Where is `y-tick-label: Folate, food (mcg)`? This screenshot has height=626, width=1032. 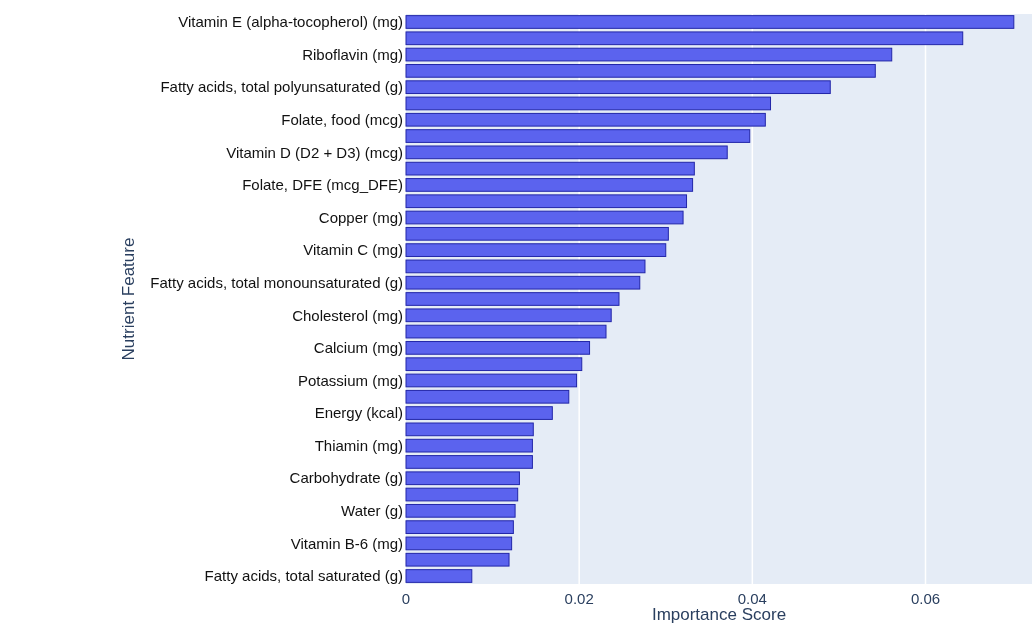
y-tick-label: Folate, food (mcg) is located at coordinates (342, 119).